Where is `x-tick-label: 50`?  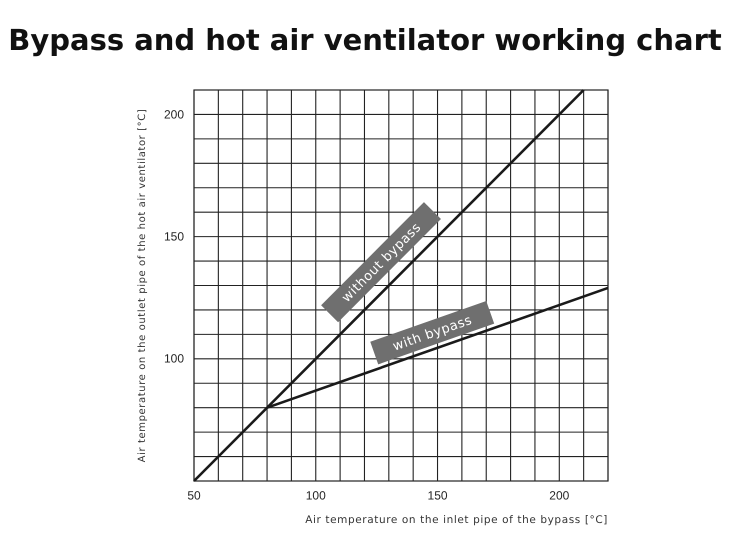
x-tick-label: 50 is located at coordinates (194, 495).